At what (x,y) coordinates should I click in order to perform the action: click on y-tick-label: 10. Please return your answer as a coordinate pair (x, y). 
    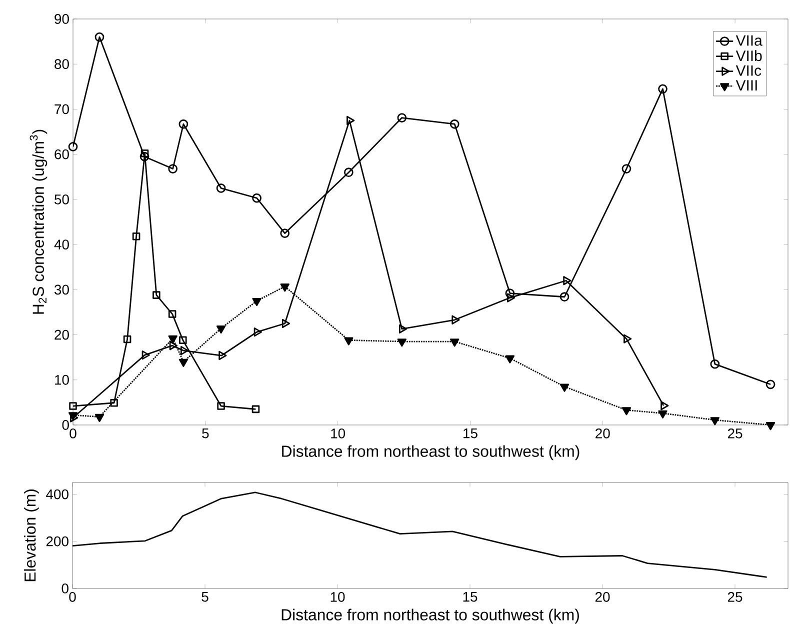
    Looking at the image, I should click on (62, 379).